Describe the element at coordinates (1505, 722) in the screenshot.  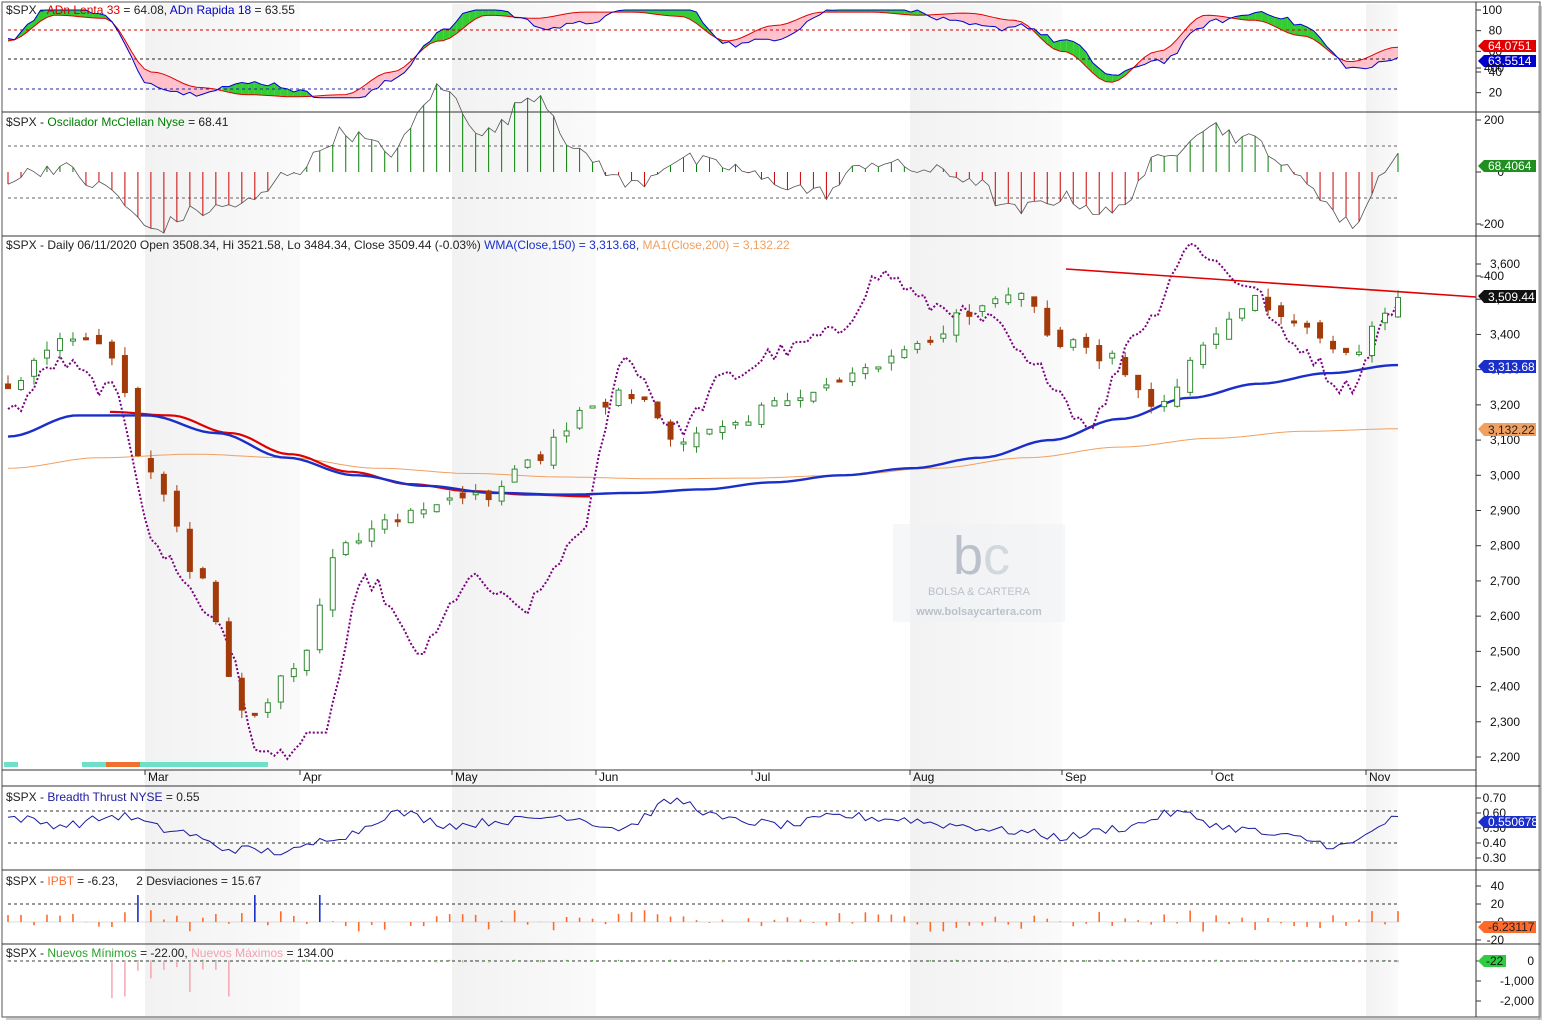
I see `price-tick-label: 2,300` at that location.